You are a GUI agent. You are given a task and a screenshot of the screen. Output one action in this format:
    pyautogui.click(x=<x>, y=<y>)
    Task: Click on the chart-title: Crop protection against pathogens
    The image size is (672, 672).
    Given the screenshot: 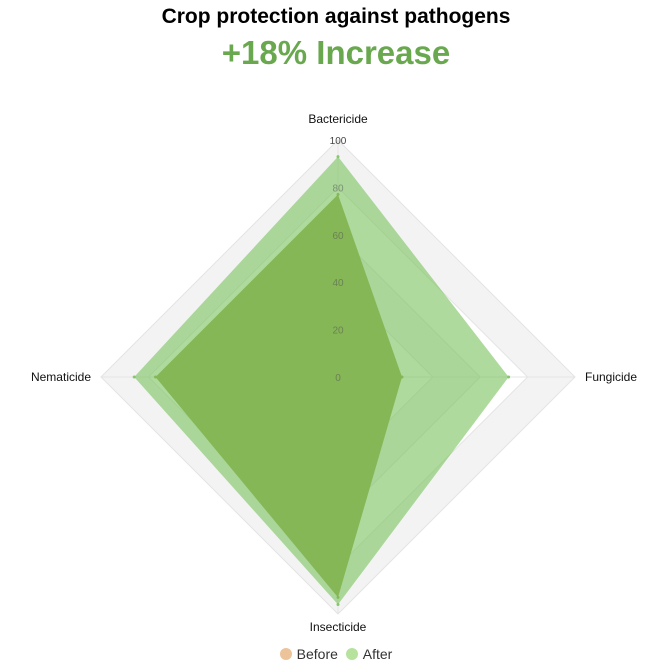 What is the action you would take?
    pyautogui.click(x=336, y=16)
    